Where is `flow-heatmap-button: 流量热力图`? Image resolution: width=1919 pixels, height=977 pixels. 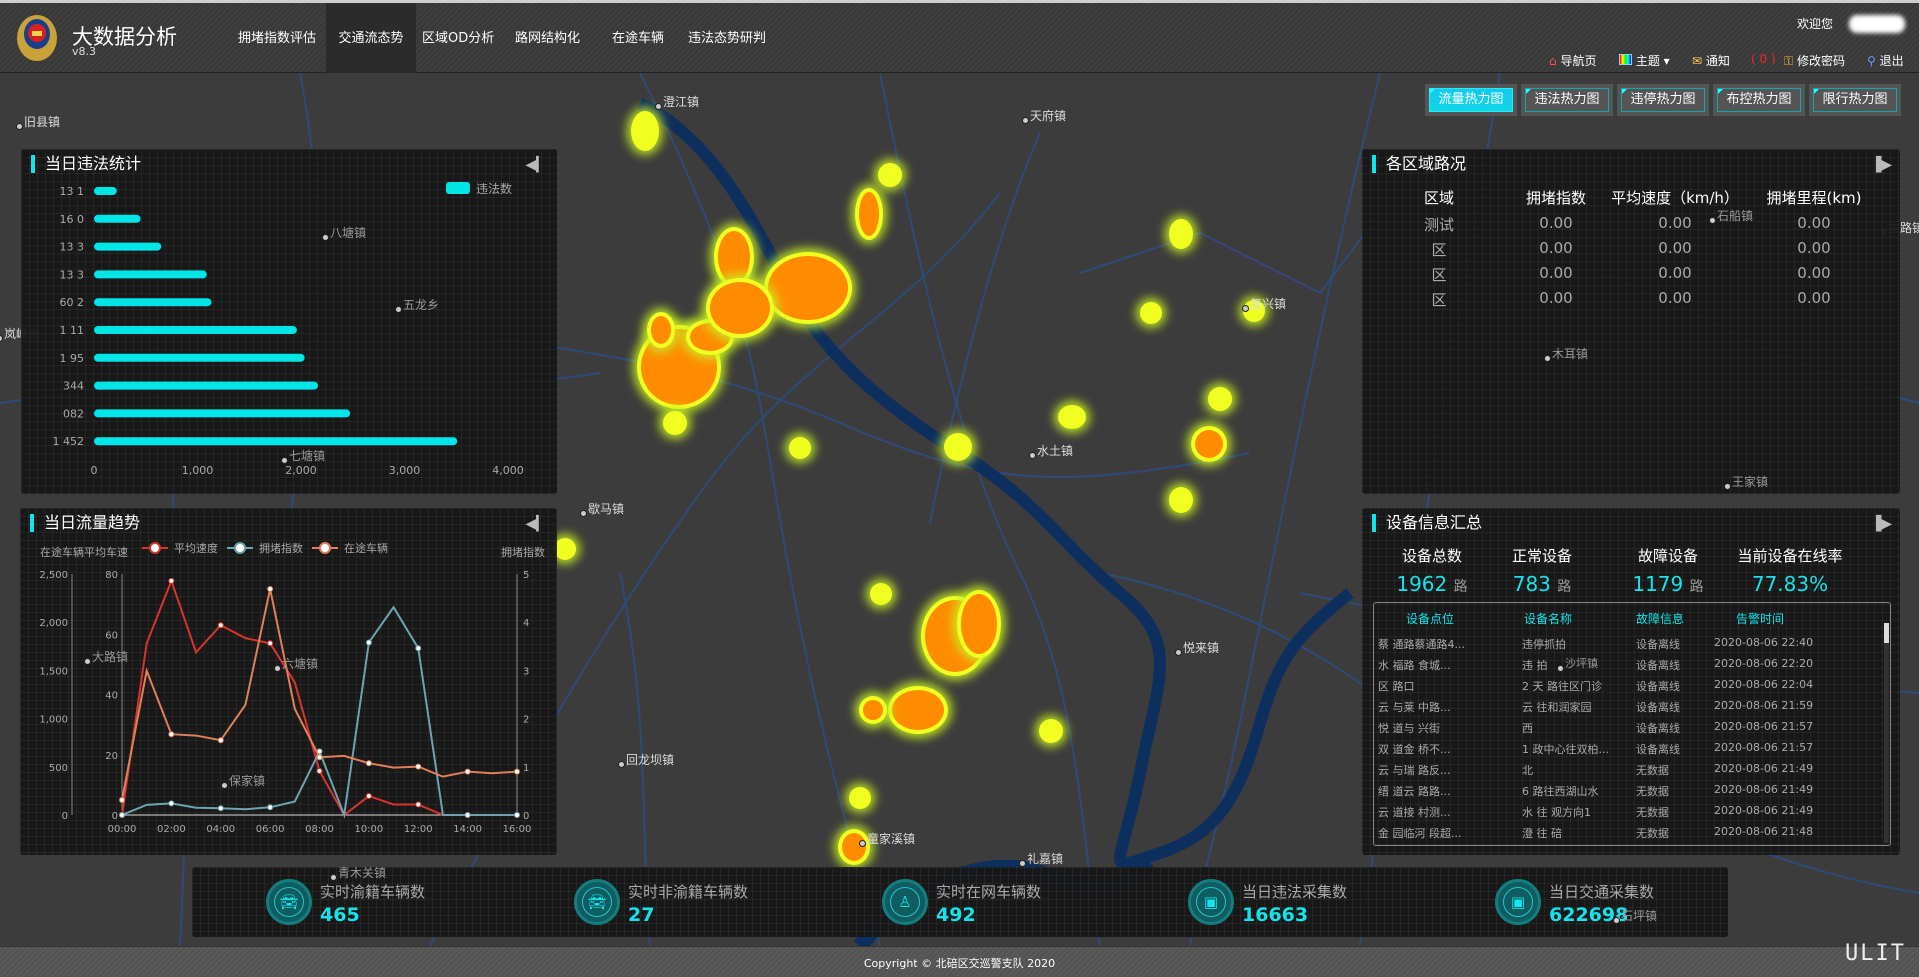 flow-heatmap-button: 流量热力图 is located at coordinates (1471, 100).